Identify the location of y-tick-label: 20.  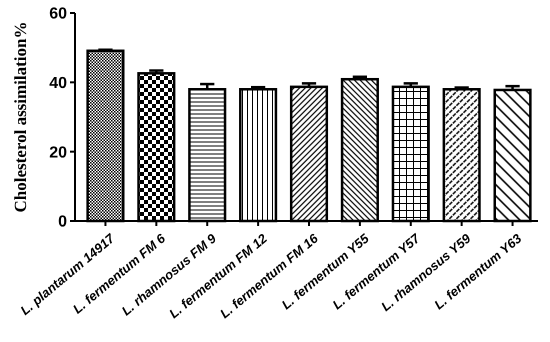
(58, 153).